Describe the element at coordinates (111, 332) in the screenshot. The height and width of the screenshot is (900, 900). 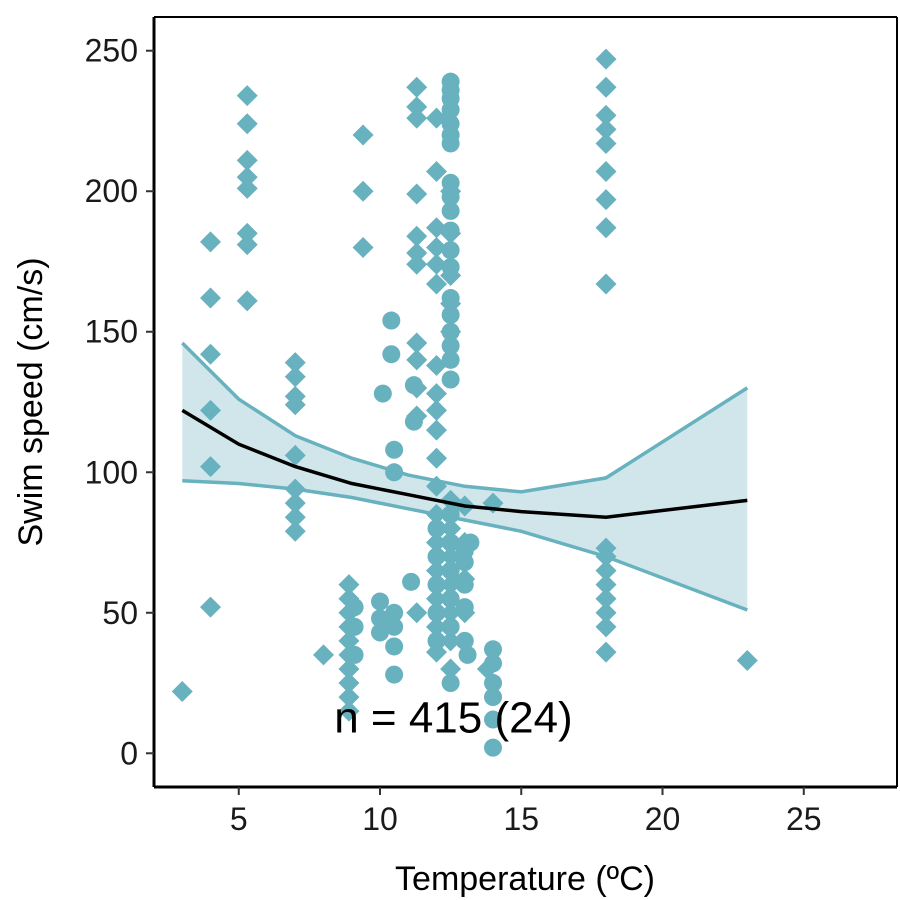
I see `y-tick-label: 150` at that location.